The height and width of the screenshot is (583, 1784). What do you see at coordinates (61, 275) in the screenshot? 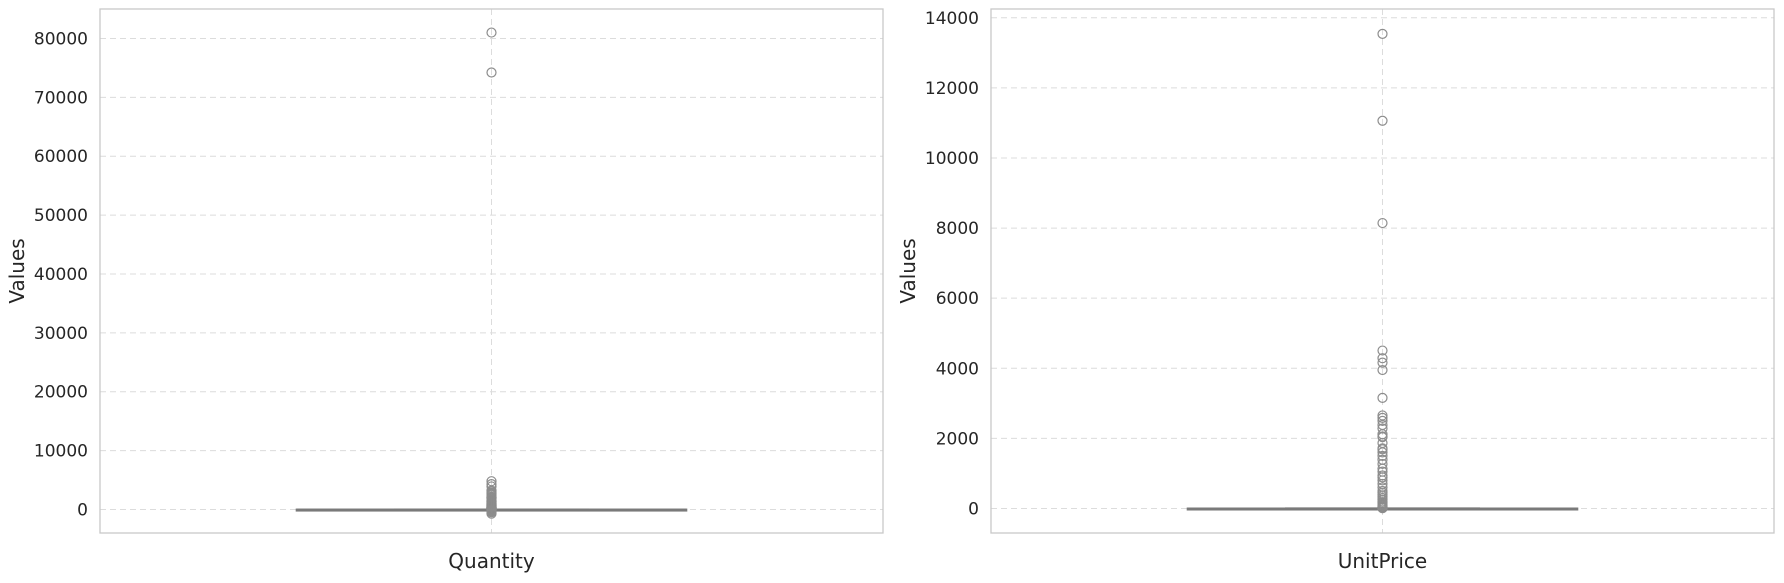
I see `y-tick-label: 40000` at bounding box center [61, 275].